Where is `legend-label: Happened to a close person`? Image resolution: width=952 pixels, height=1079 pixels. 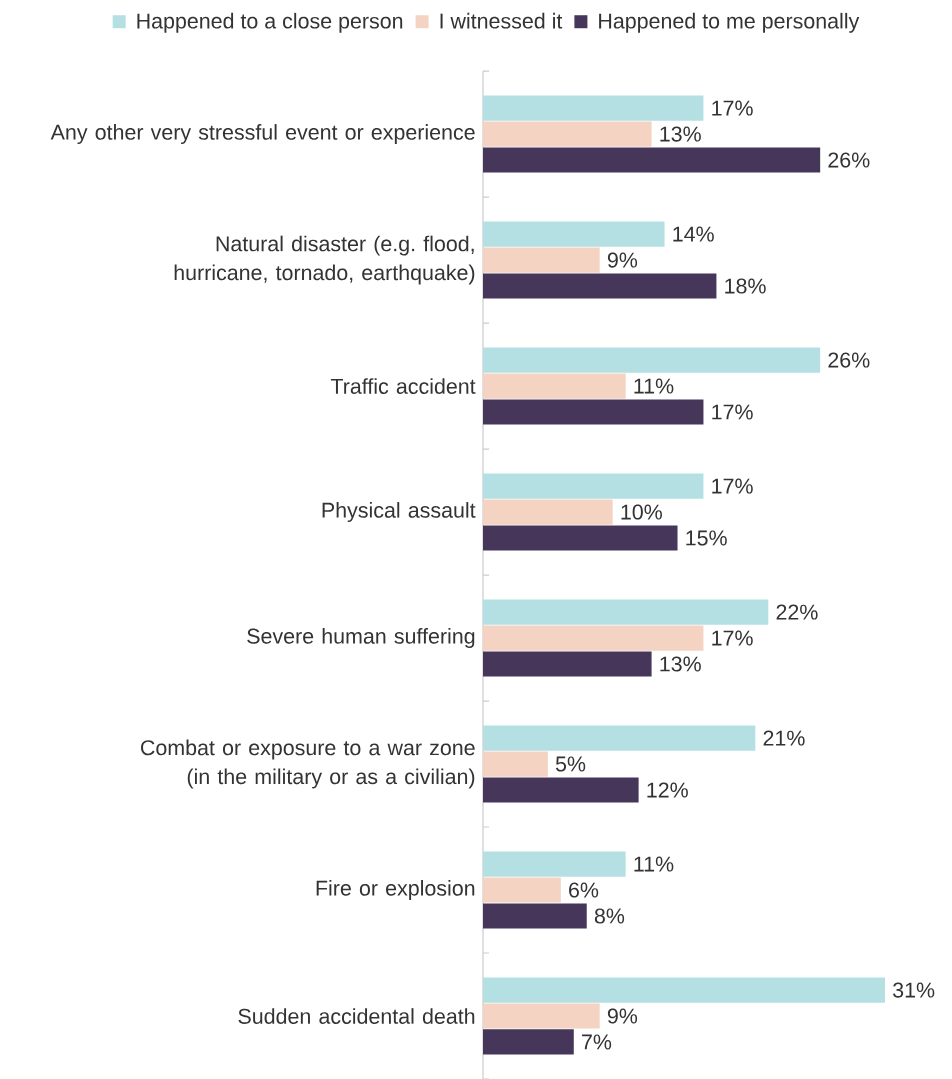
legend-label: Happened to a close person is located at coordinates (270, 22).